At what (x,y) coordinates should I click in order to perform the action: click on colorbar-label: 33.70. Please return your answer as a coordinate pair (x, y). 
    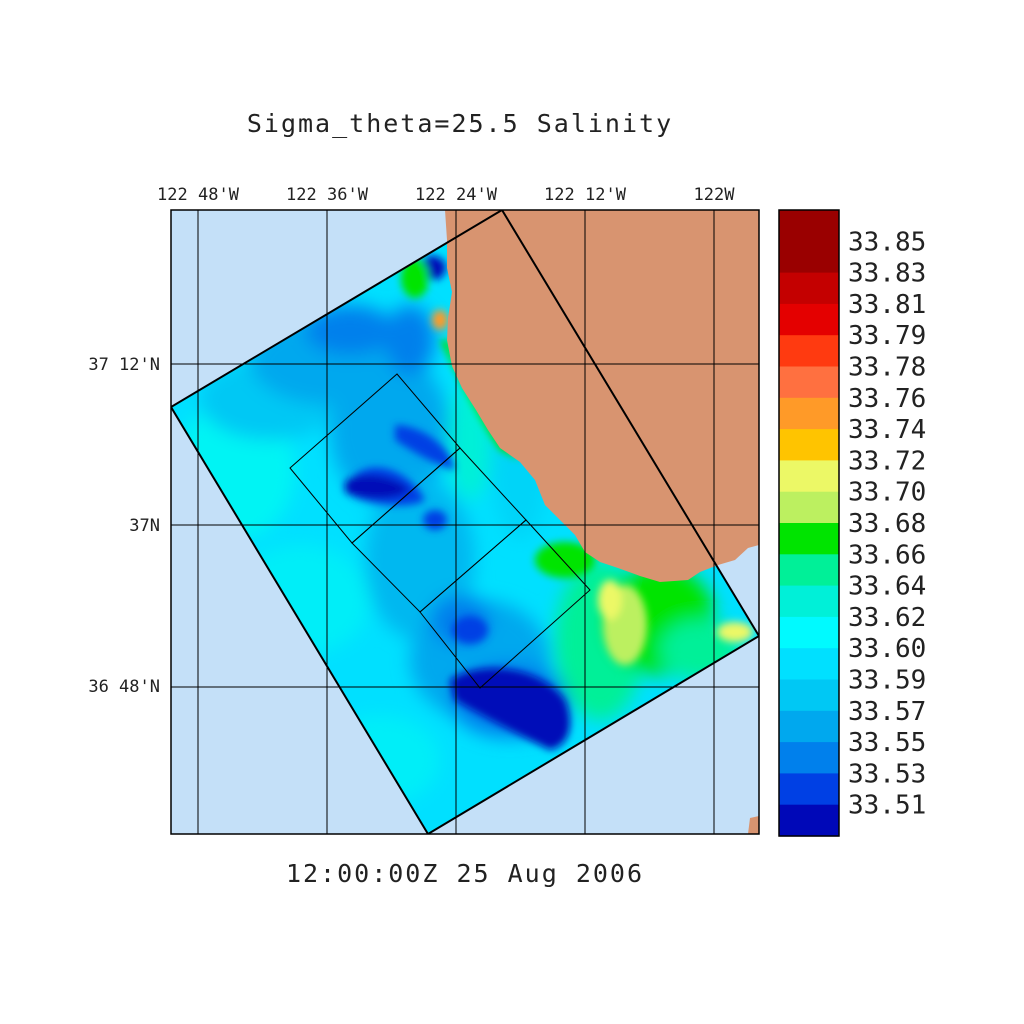
    Looking at the image, I should click on (887, 493).